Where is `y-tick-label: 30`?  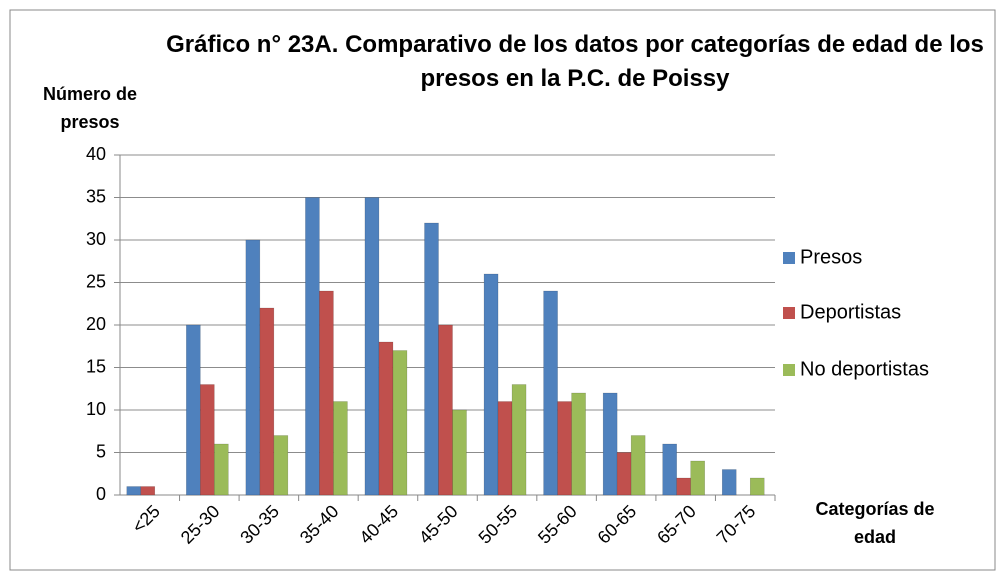 y-tick-label: 30 is located at coordinates (96, 239).